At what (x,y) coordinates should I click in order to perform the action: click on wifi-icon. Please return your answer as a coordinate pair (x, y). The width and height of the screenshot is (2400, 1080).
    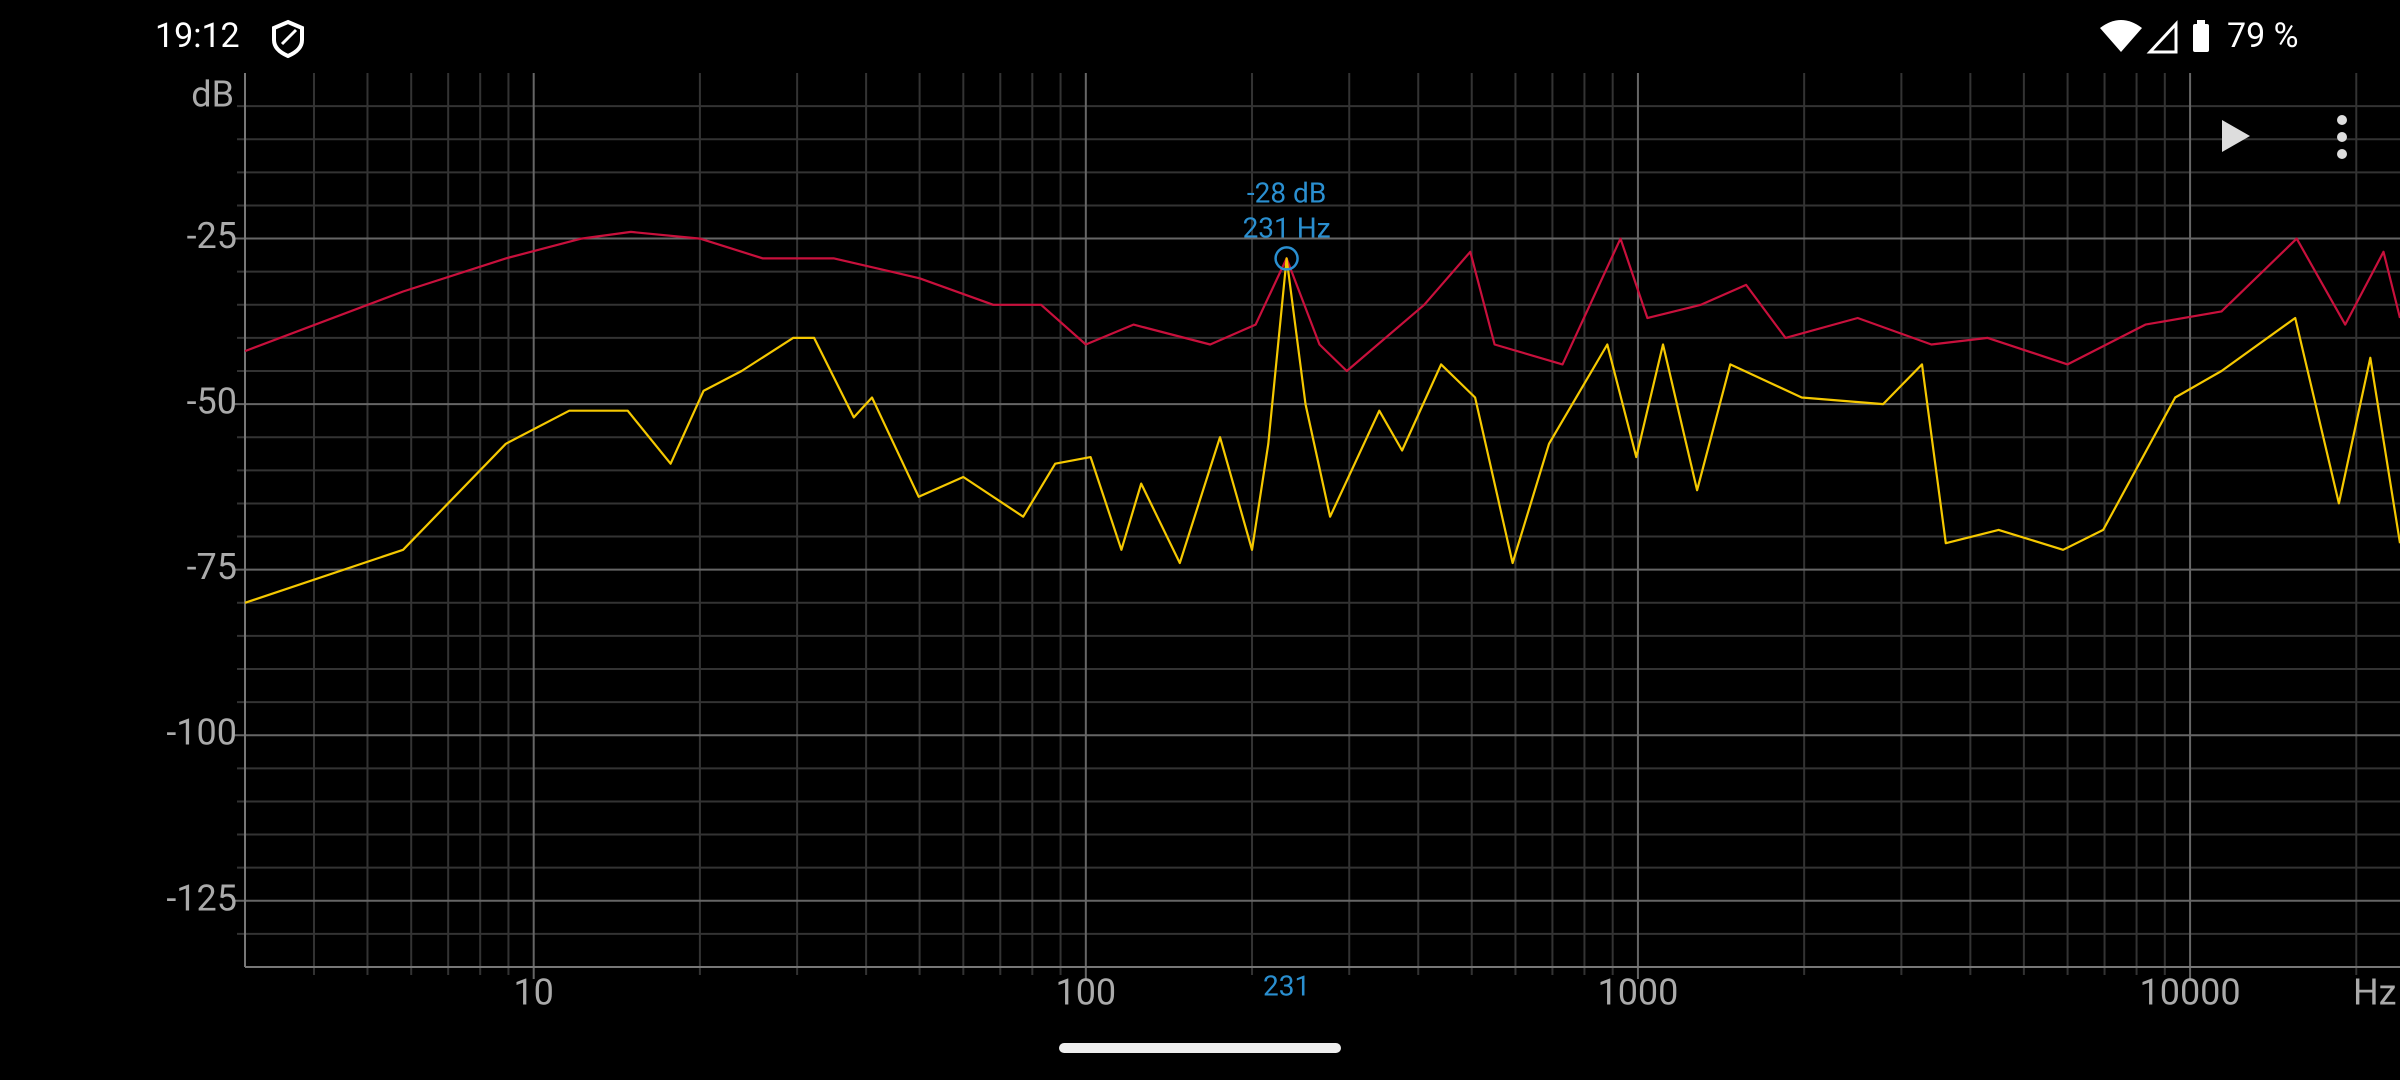
    Looking at the image, I should click on (2121, 36).